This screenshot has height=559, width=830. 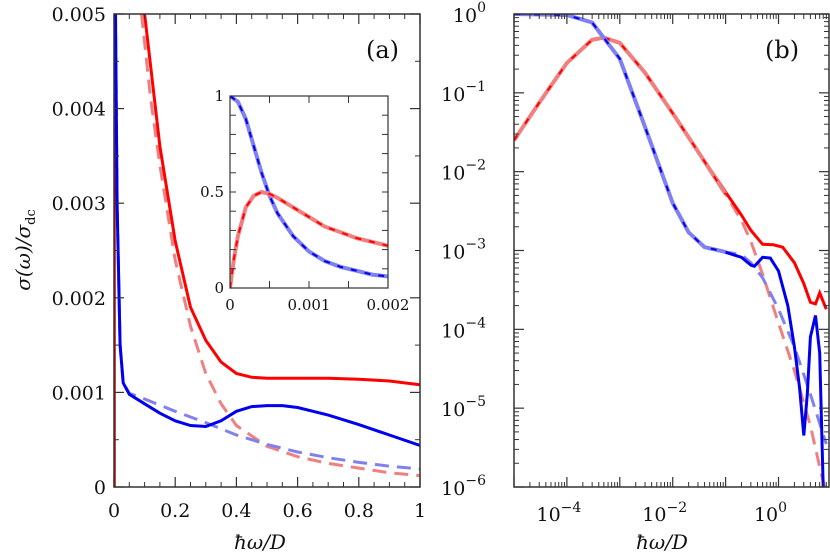 I want to click on y-tick-label: 0.005, so click(x=79, y=15).